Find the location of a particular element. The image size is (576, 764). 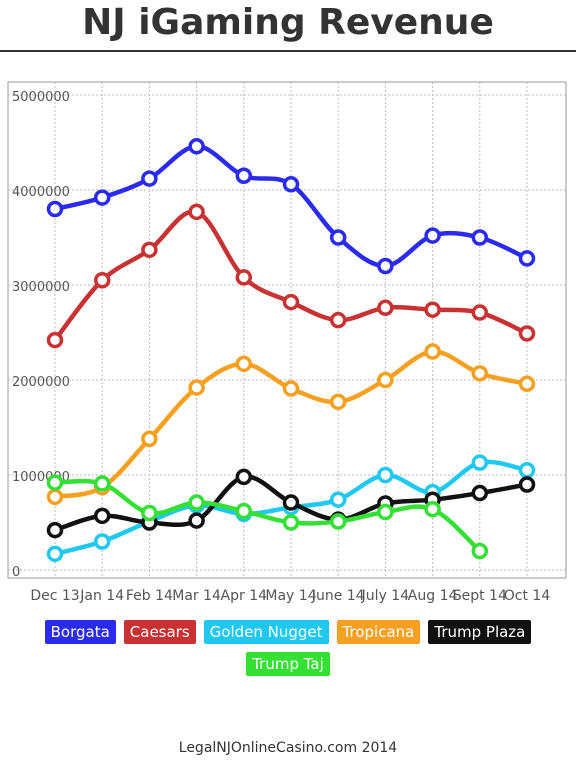

series-trump-plaza is located at coordinates (291, 503).